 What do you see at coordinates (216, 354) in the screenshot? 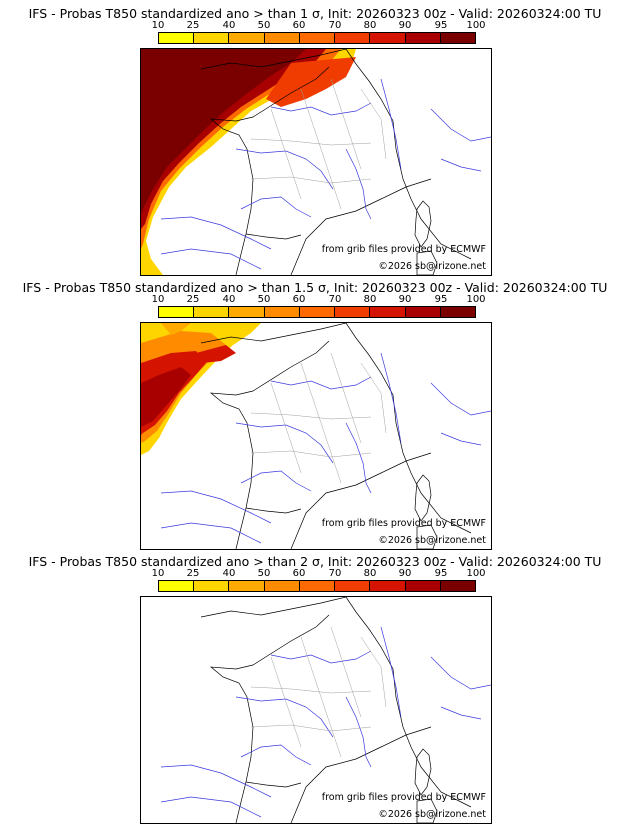
I see `prob-area-channel` at bounding box center [216, 354].